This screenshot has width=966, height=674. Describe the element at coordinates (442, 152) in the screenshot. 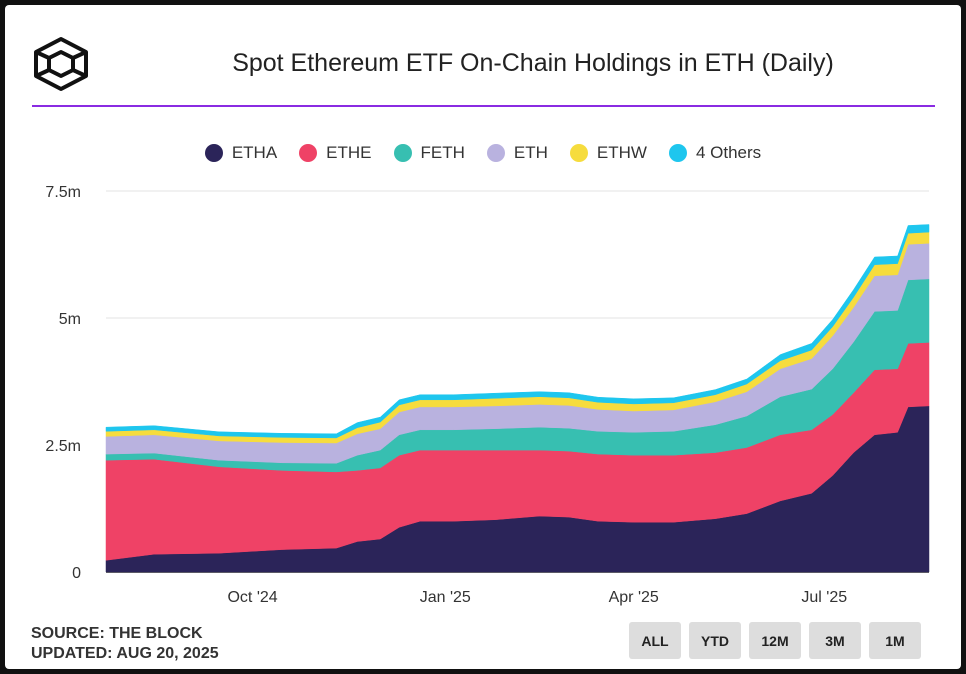

I see `legend-label: FETH` at that location.